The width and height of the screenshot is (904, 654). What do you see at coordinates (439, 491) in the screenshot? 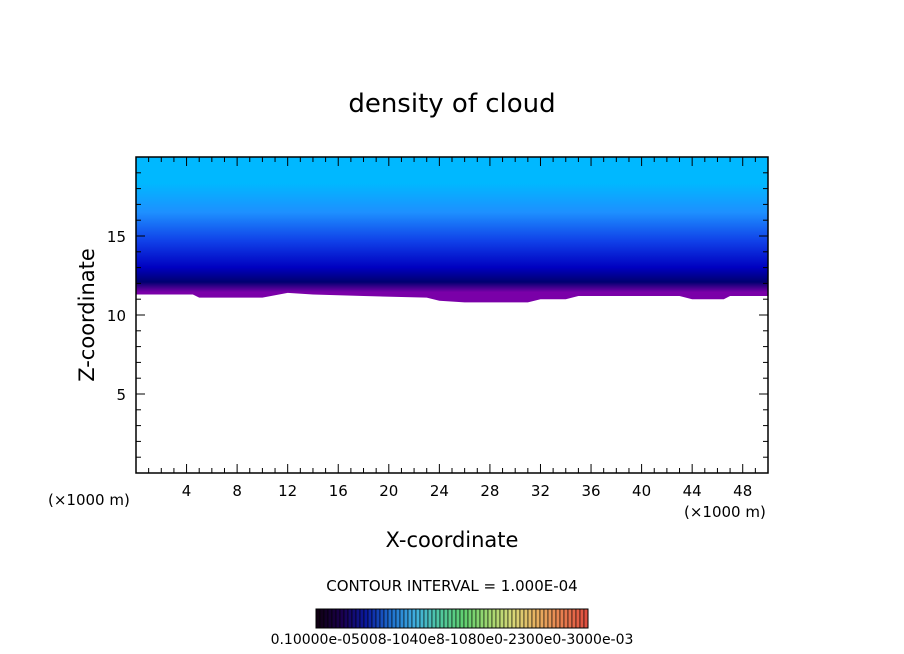
I see `x-tick-label: 24` at bounding box center [439, 491].